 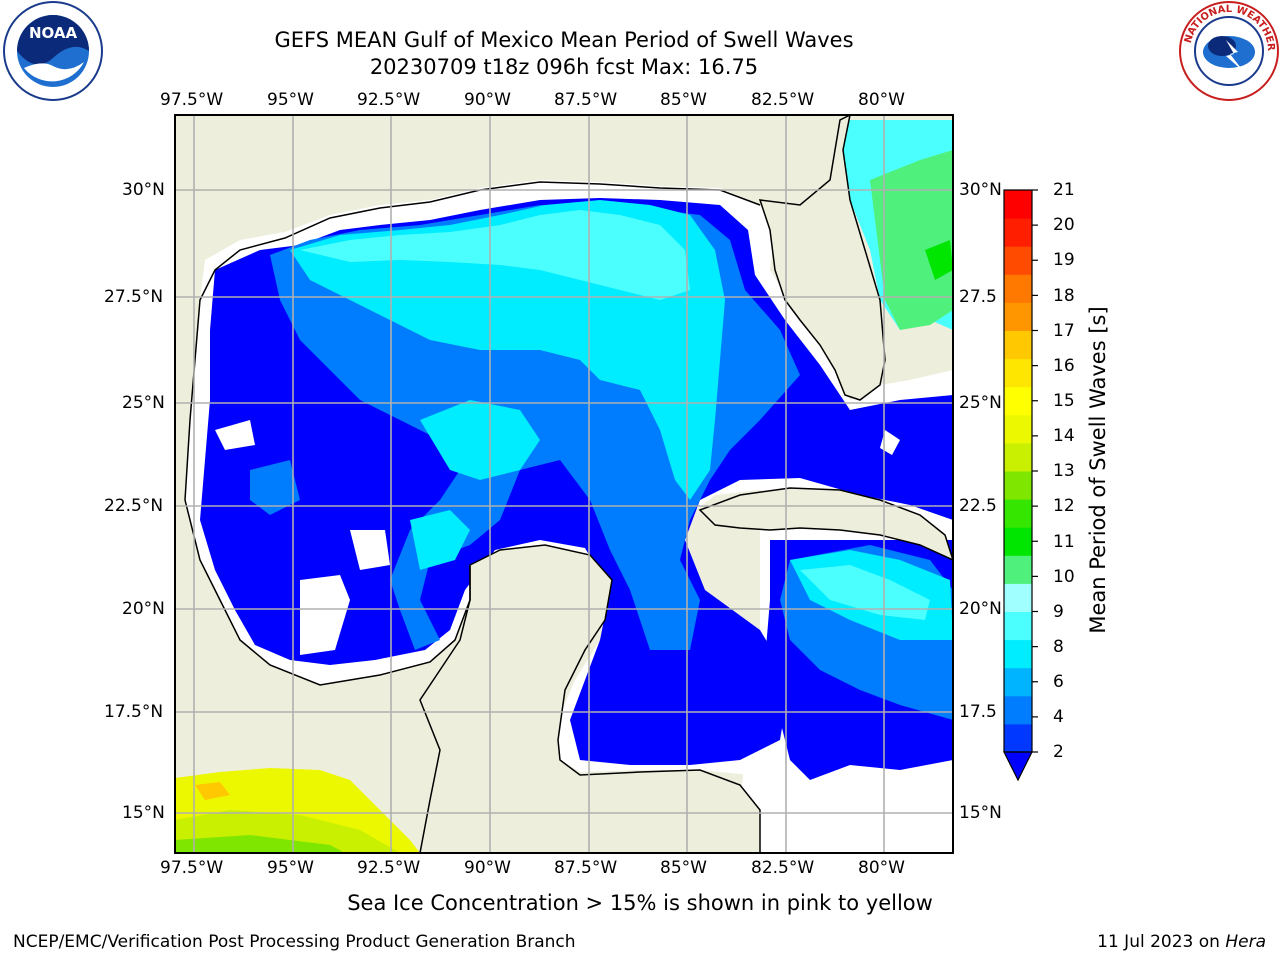 I want to click on lat-label-right: 27.5, so click(x=978, y=297).